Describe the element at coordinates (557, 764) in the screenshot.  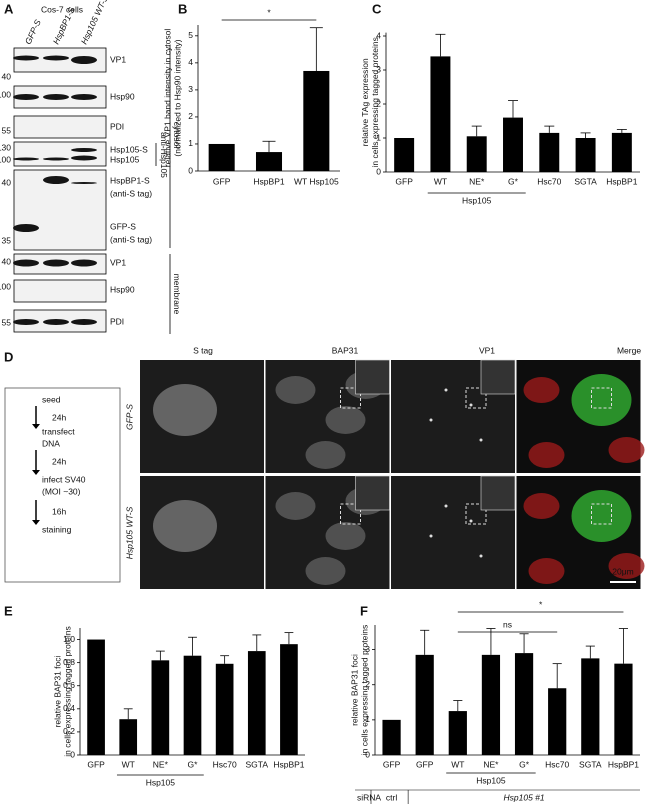
I see `x-tick-label: Hsc70` at that location.